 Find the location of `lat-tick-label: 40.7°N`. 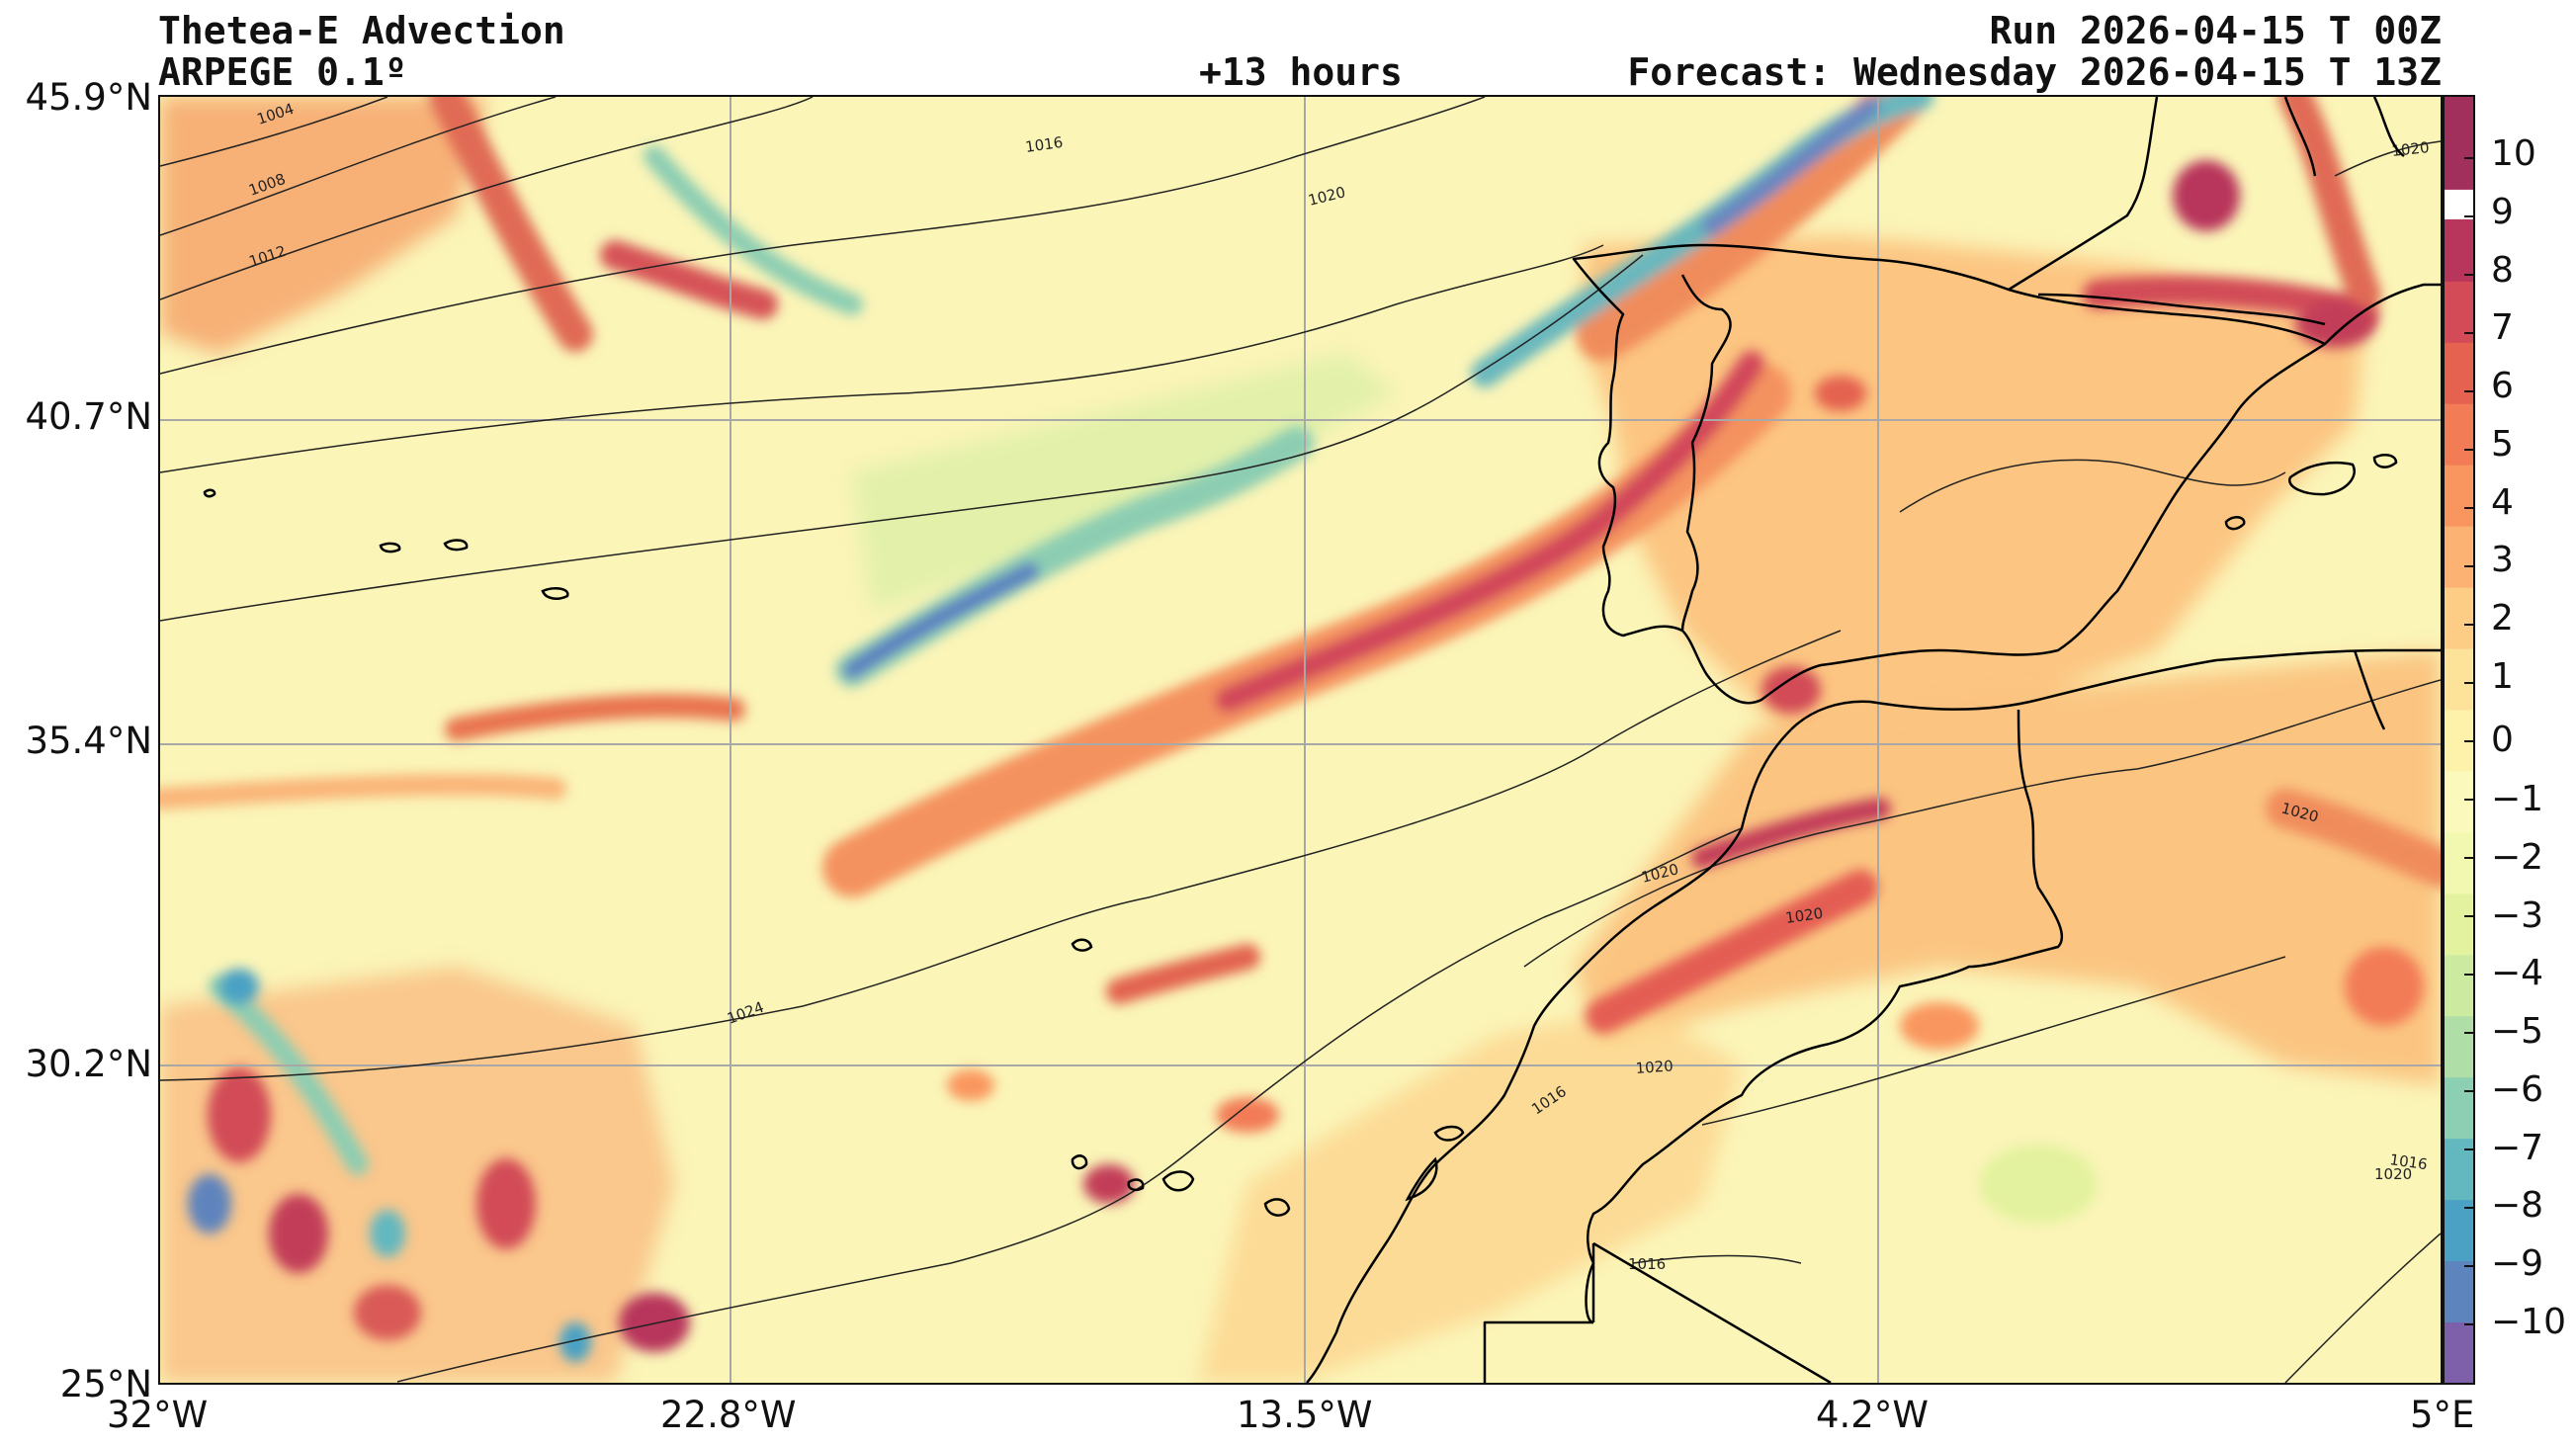

lat-tick-label: 40.7°N is located at coordinates (88, 416).